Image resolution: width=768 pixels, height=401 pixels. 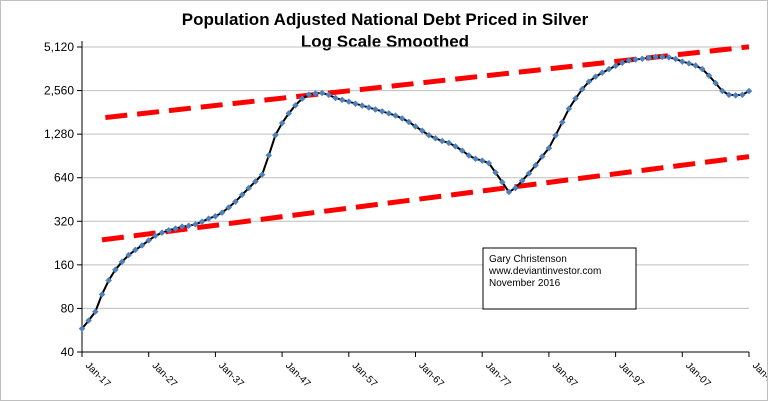 I want to click on y-tick-label: 160, so click(x=64, y=265).